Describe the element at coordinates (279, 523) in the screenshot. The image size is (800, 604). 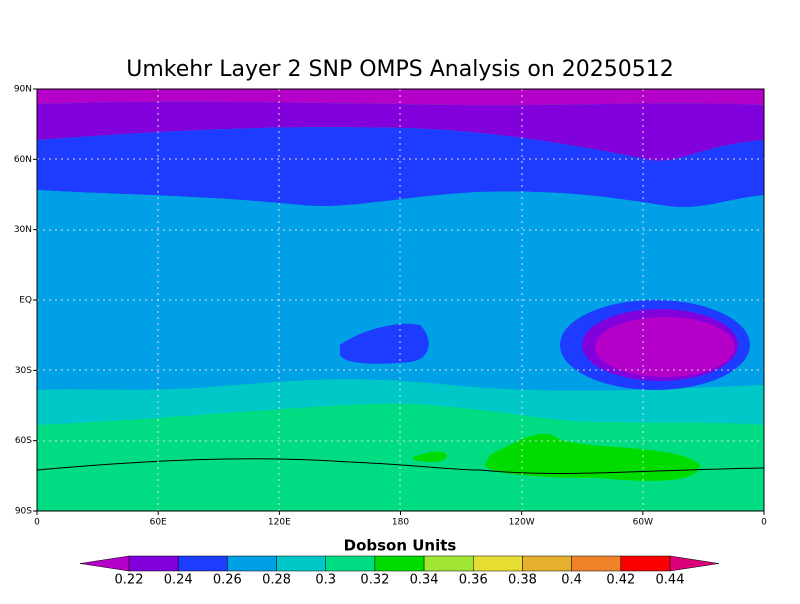
I see `lon-label: 120E` at that location.